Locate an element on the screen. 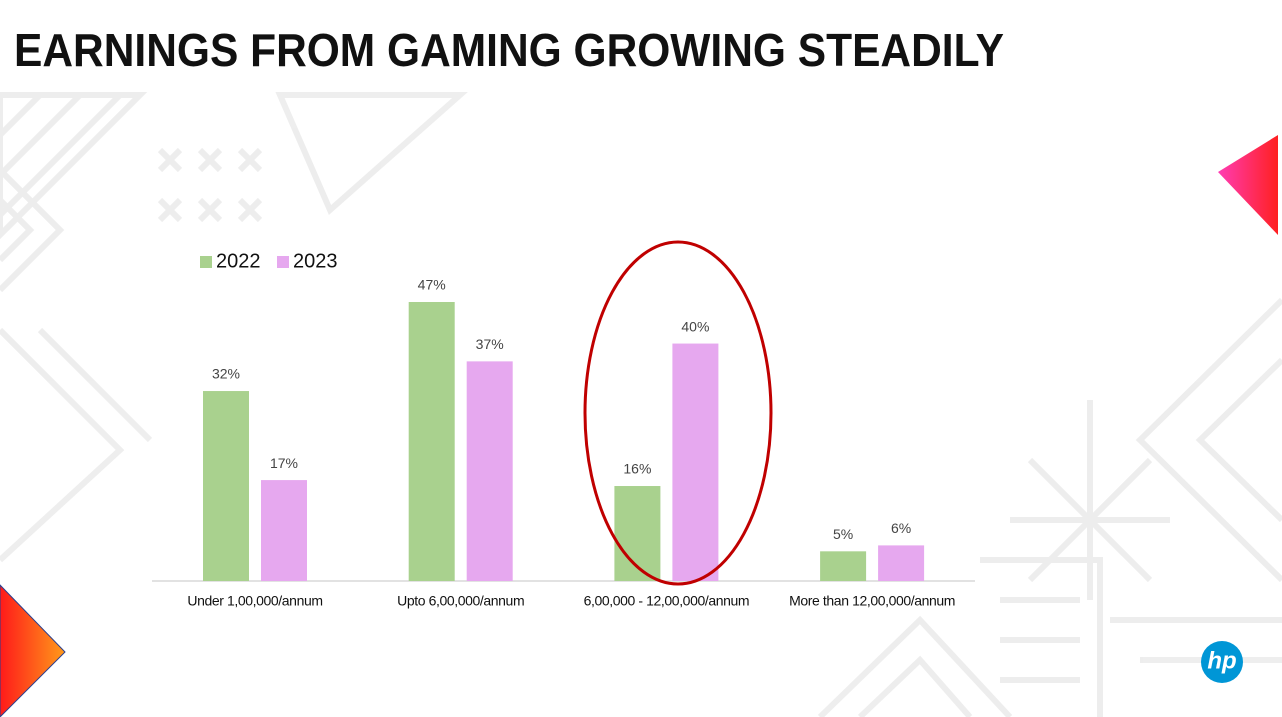  value-label: 5% is located at coordinates (843, 534).